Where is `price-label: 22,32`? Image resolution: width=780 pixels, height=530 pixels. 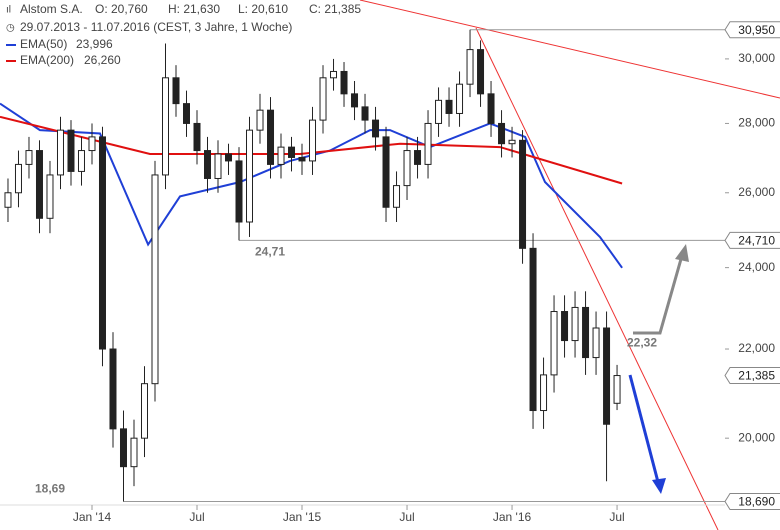 price-label: 22,32 is located at coordinates (642, 343).